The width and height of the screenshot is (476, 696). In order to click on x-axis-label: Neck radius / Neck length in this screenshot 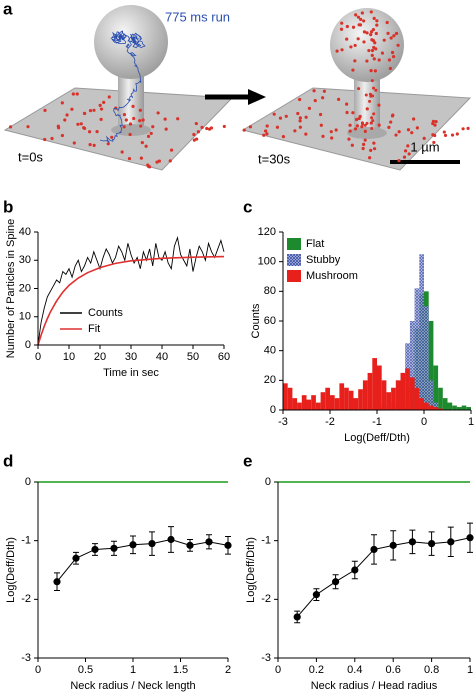, I will do `click(132, 686)`.